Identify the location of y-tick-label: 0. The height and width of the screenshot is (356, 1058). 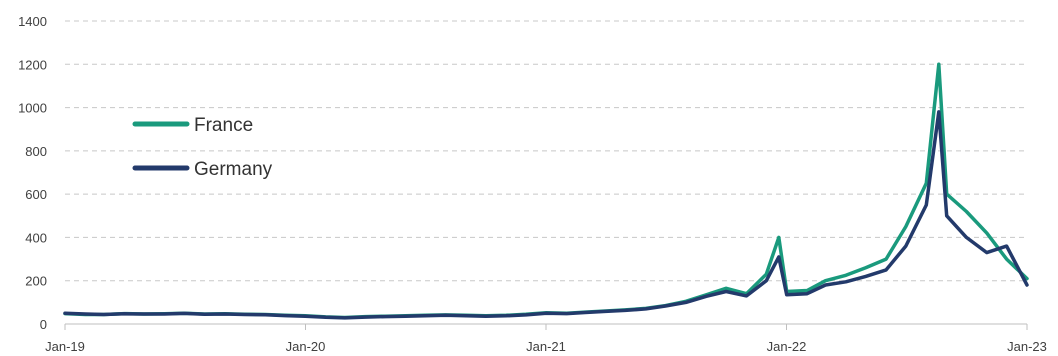
(43, 324).